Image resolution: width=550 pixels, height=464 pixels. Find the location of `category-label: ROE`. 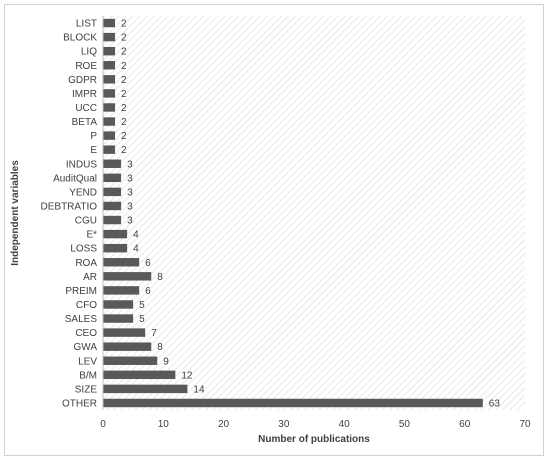

category-label: ROE is located at coordinates (86, 66).